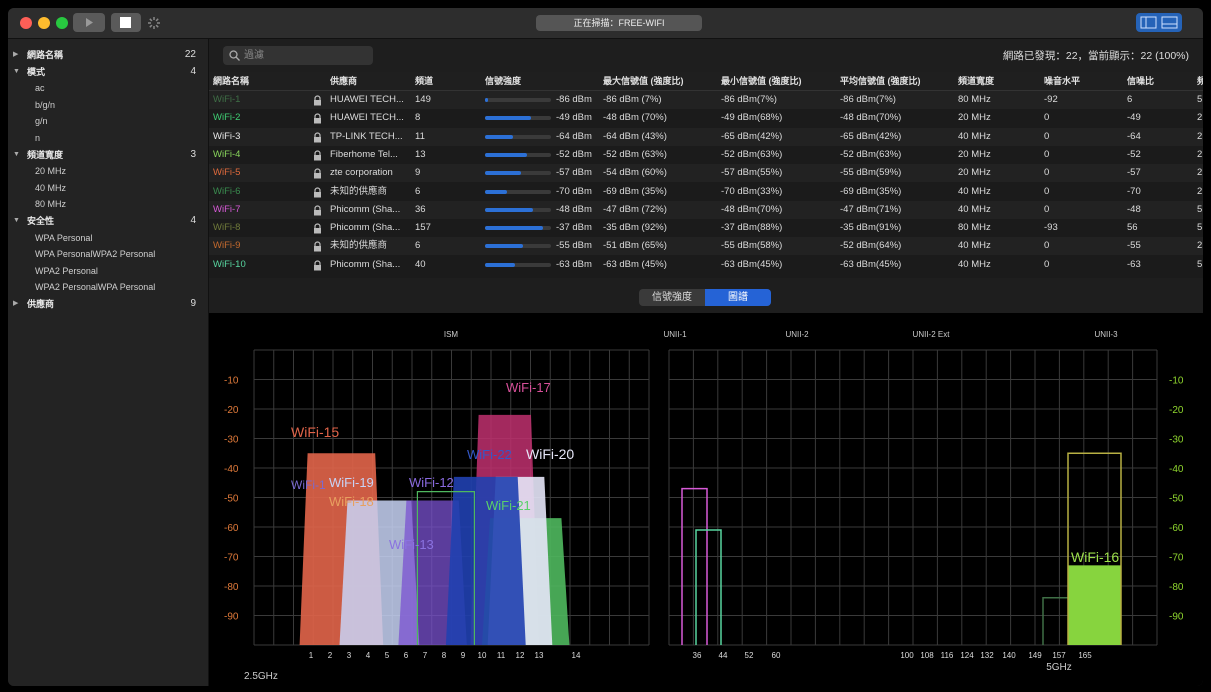 This screenshot has height=692, width=1211. What do you see at coordinates (344, 81) in the screenshot?
I see `column-header: 供應商` at bounding box center [344, 81].